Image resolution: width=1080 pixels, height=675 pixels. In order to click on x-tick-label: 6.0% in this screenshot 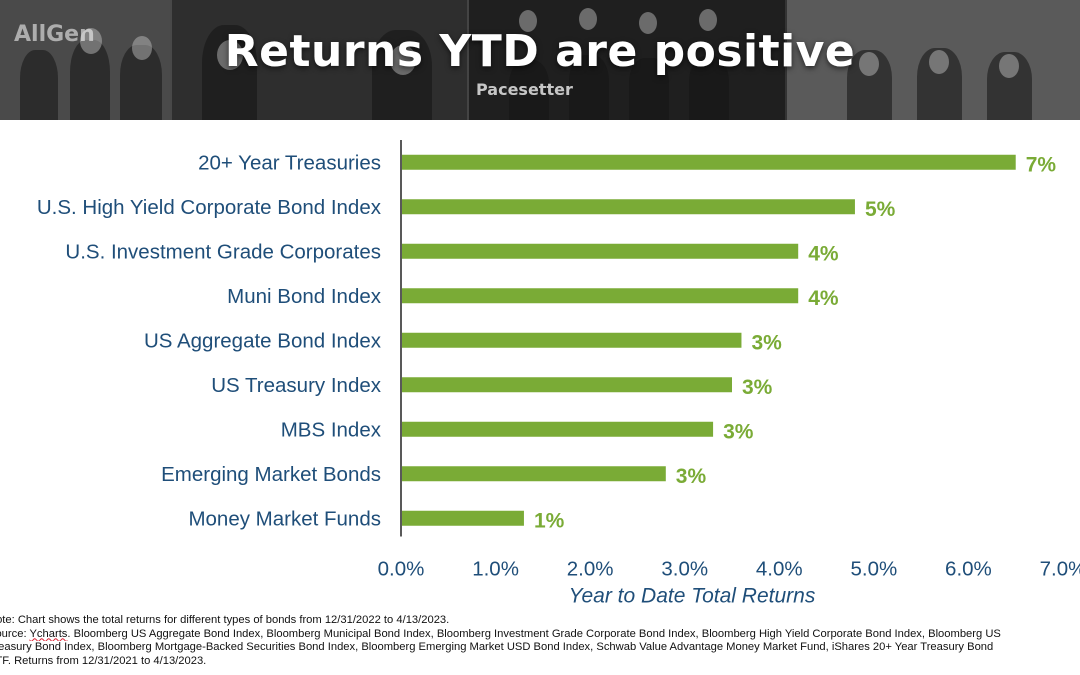, I will do `click(968, 569)`.